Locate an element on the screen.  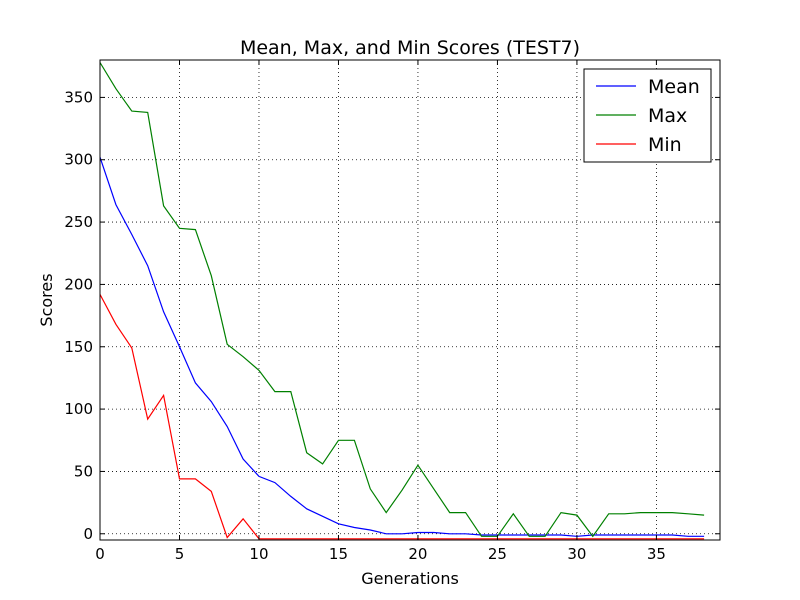
legend: Mean Max Min is located at coordinates (647, 115).